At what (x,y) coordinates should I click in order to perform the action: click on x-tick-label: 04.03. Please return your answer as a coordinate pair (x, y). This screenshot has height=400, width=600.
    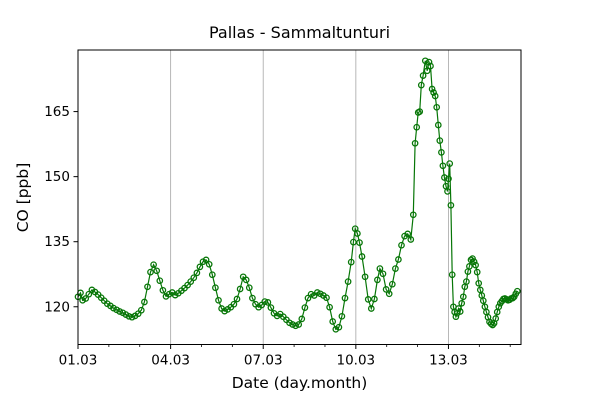
    Looking at the image, I should click on (170, 361).